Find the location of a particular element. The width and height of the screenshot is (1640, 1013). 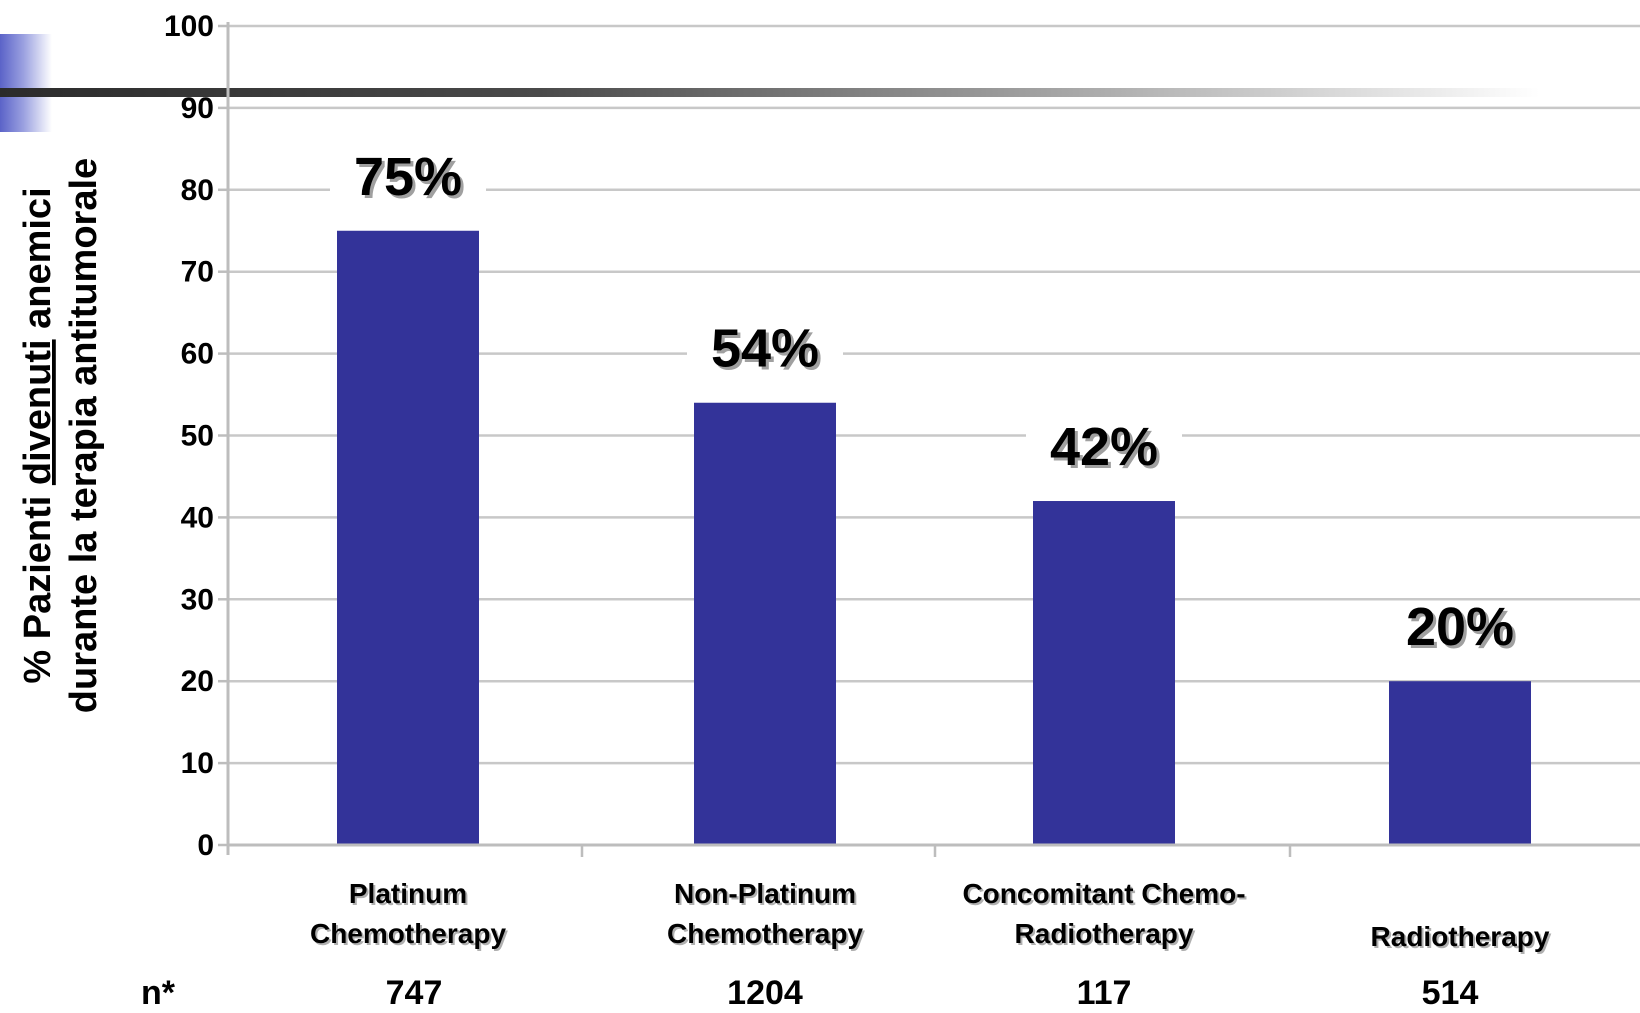

value-label-shadow: 42% is located at coordinates (1107, 450).